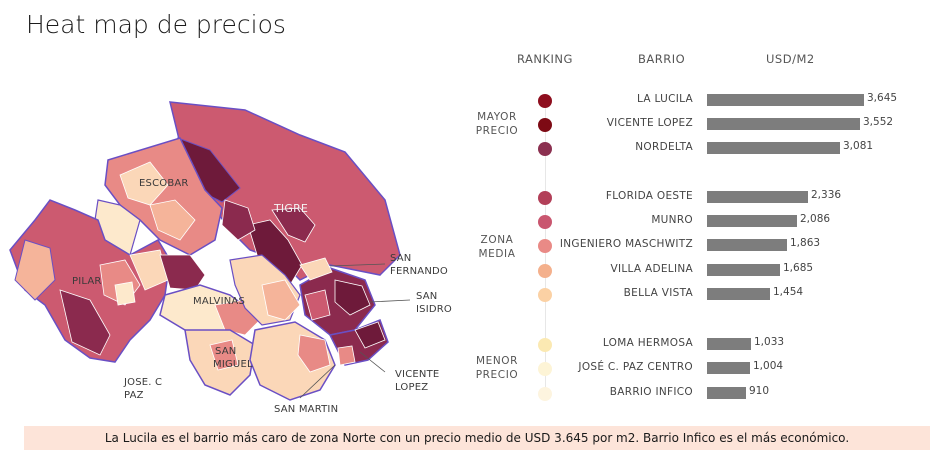 Image resolution: width=937 pixels, height=451 pixels. I want to click on group-label-media-line1: ZONA, so click(497, 240).